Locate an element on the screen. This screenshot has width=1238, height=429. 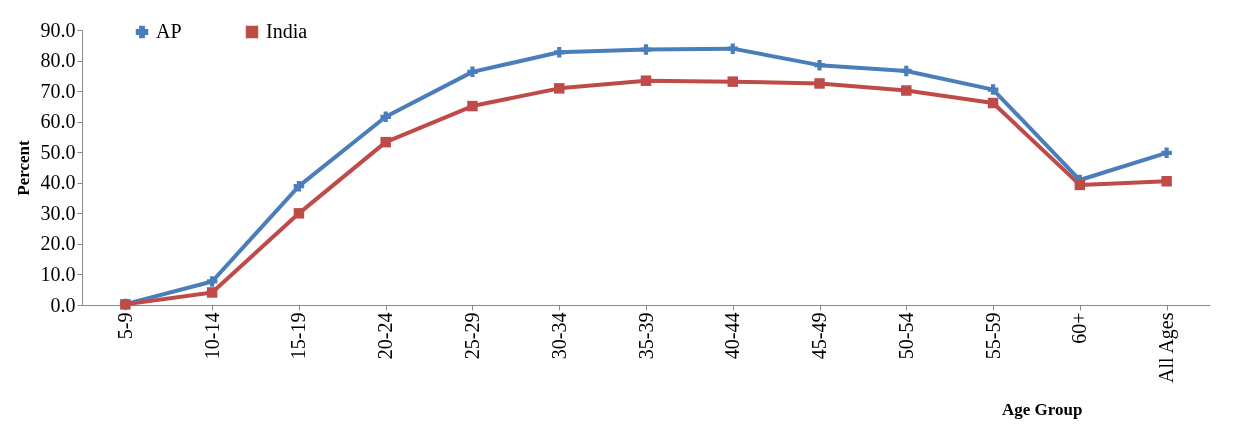
x-tick-label: 40-44 is located at coordinates (732, 336).